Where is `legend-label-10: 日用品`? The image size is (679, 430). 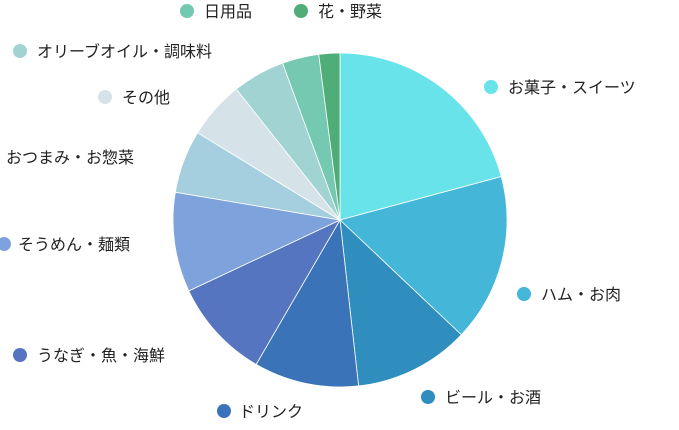
legend-label-10: 日用品 is located at coordinates (228, 11).